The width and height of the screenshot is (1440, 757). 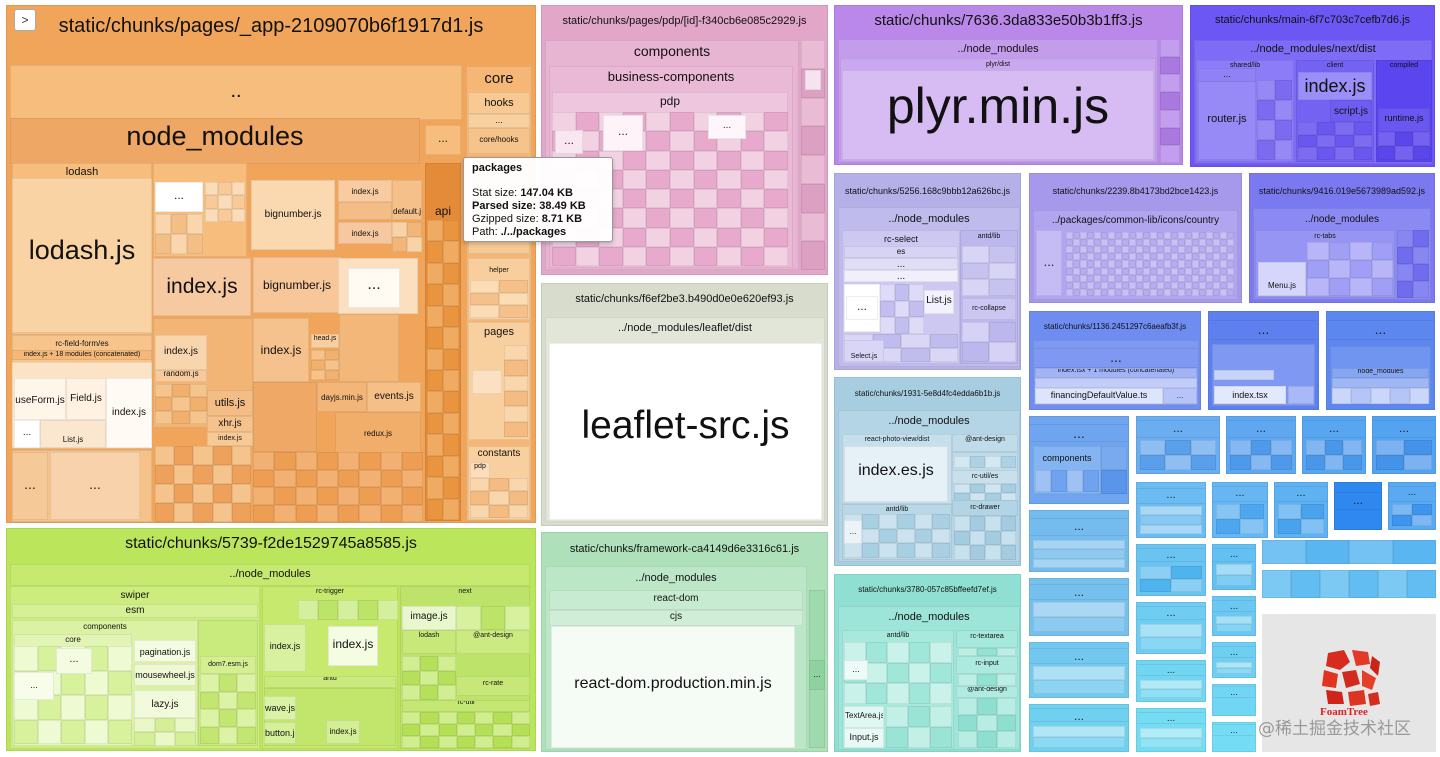 What do you see at coordinates (985, 443) in the screenshot?
I see `treemap-cell: @ant-design` at bounding box center [985, 443].